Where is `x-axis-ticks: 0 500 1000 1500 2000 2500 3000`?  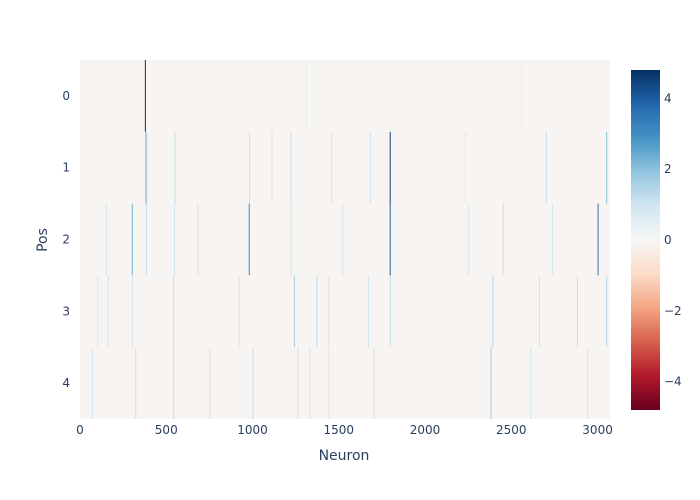
x-axis-ticks: 0 500 1000 1500 2000 2500 3000 is located at coordinates (344, 430).